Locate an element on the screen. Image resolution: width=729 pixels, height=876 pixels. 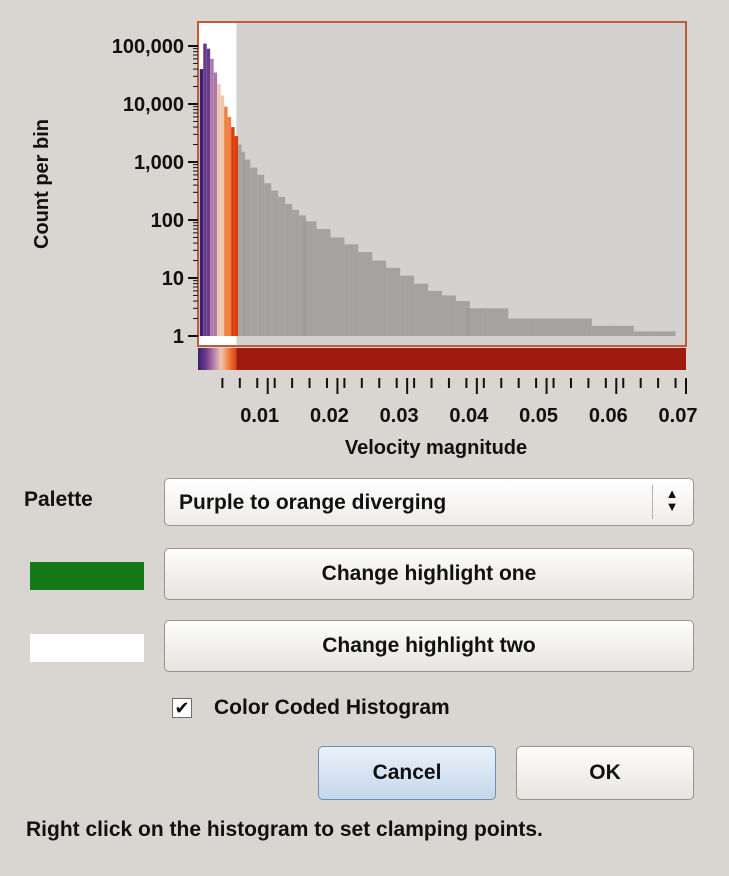
highlight-one-swatch is located at coordinates (87, 576).